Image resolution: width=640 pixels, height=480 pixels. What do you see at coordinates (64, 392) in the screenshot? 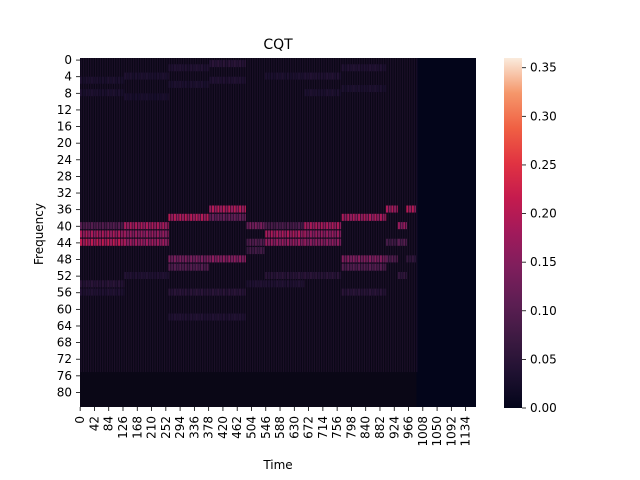
I see `y-tick-label: 80` at bounding box center [64, 392].